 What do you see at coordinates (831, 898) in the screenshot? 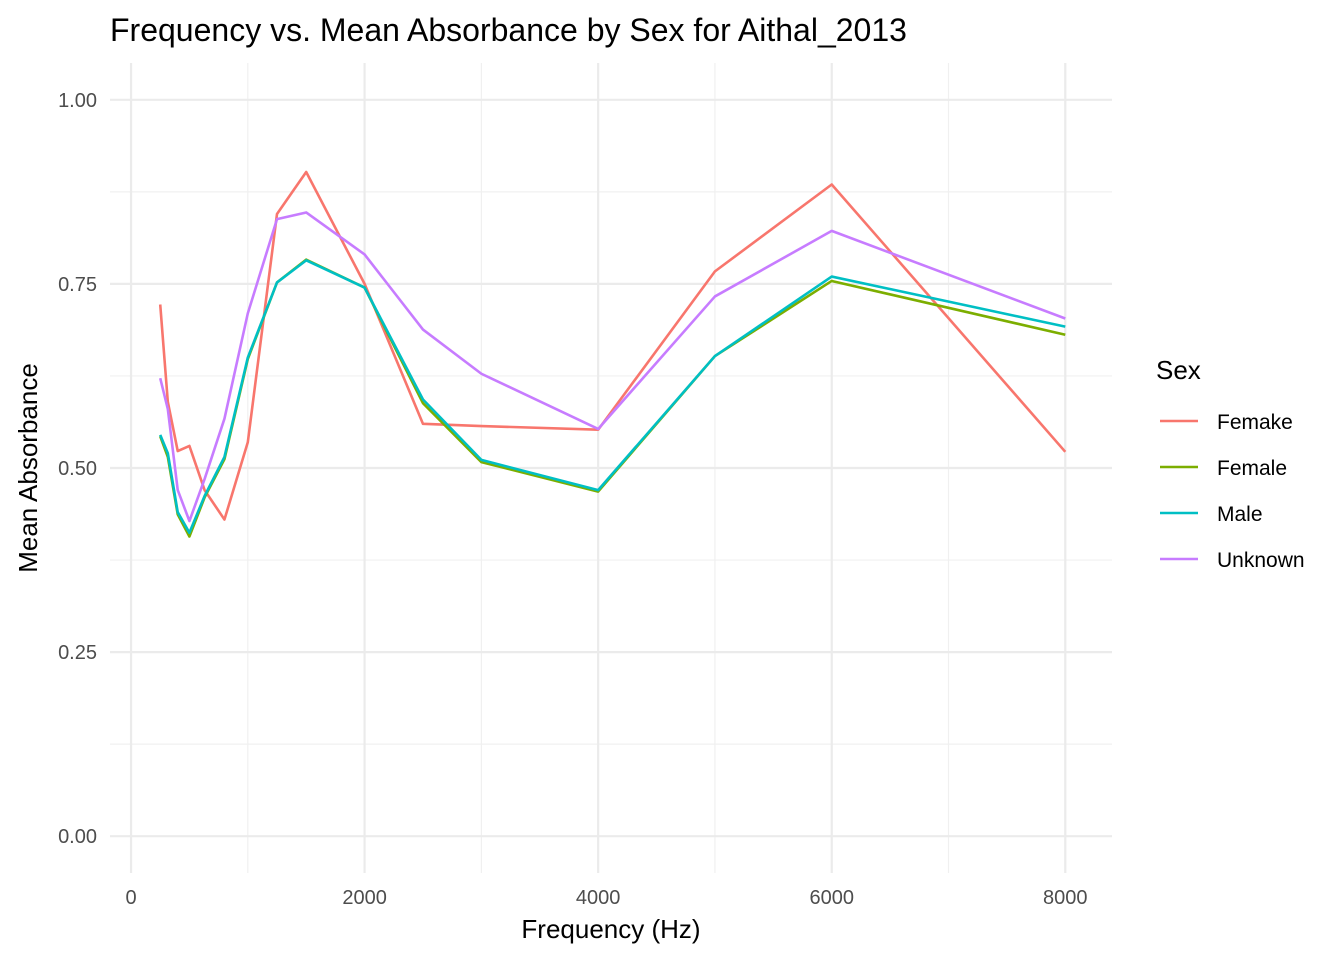
I see `x-tick-label-3: 6000` at bounding box center [831, 898].